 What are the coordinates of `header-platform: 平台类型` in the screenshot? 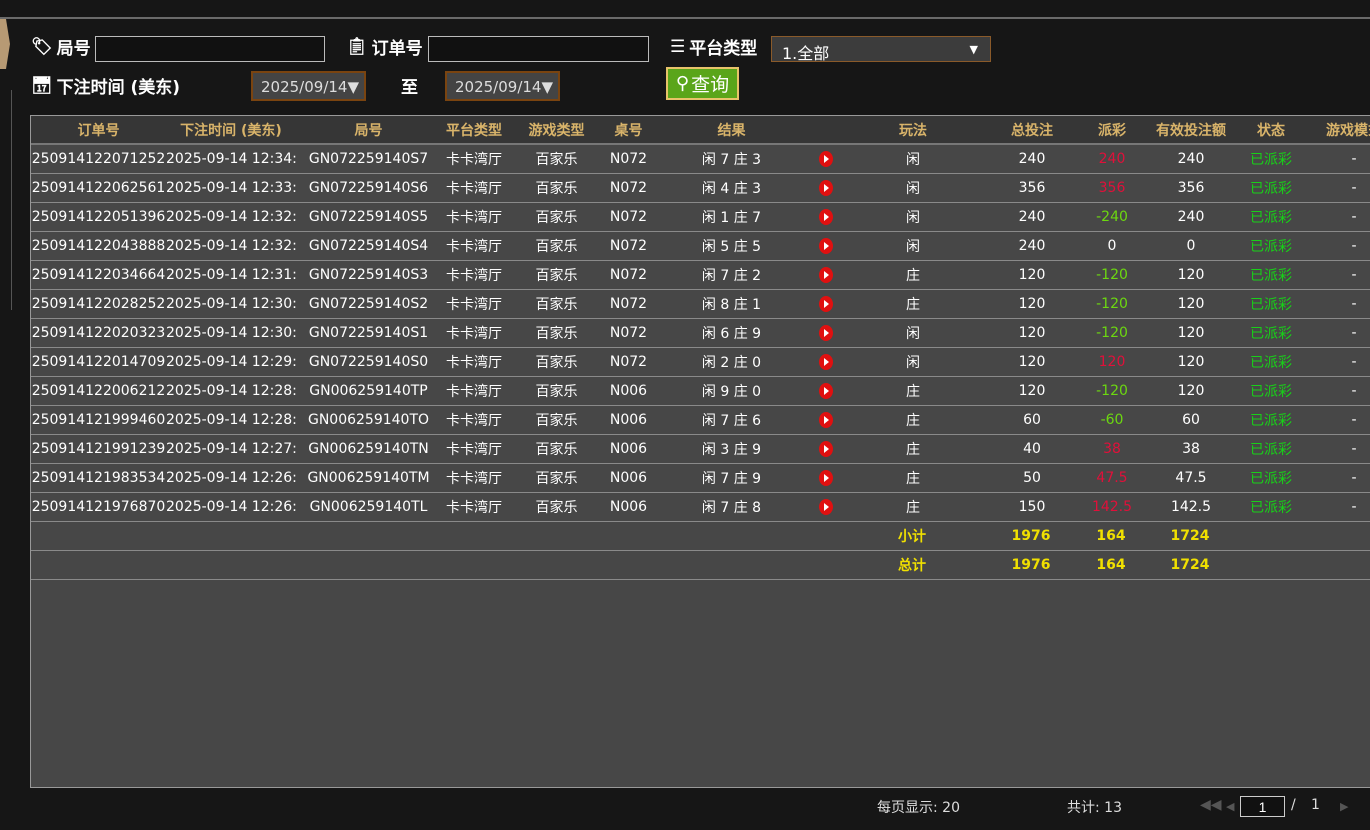 It's located at (474, 130).